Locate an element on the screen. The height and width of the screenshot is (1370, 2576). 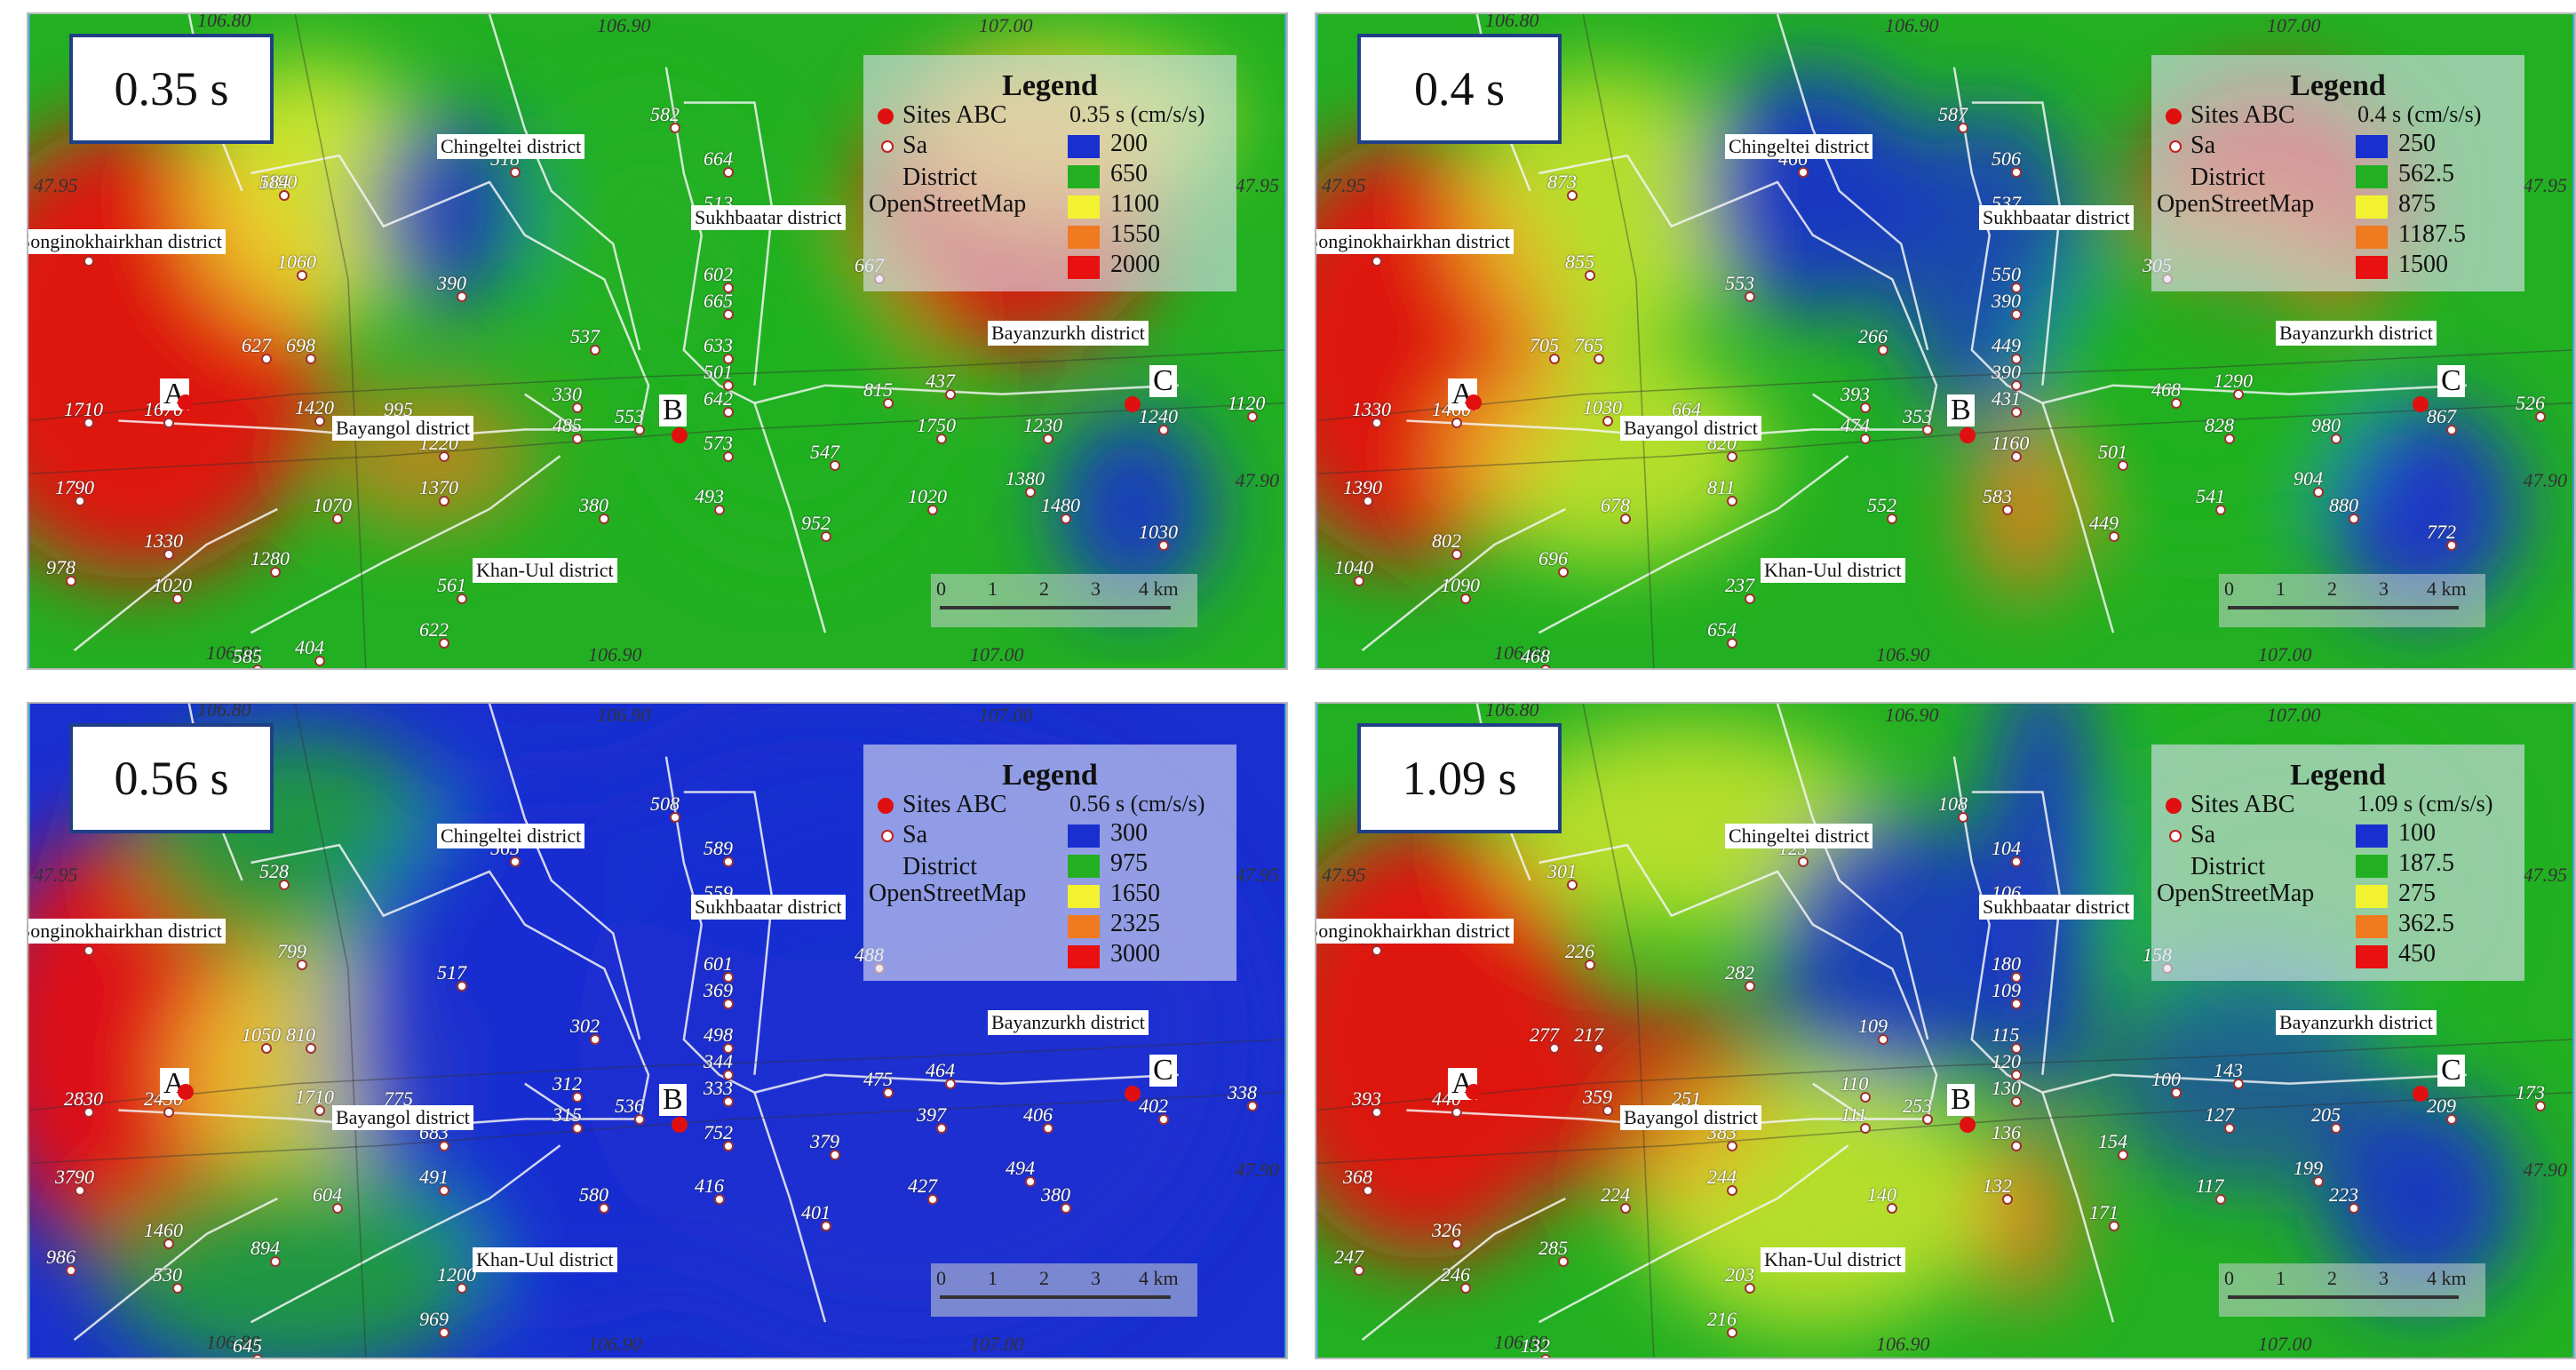
sa-value-label: 253 is located at coordinates (1917, 1106).